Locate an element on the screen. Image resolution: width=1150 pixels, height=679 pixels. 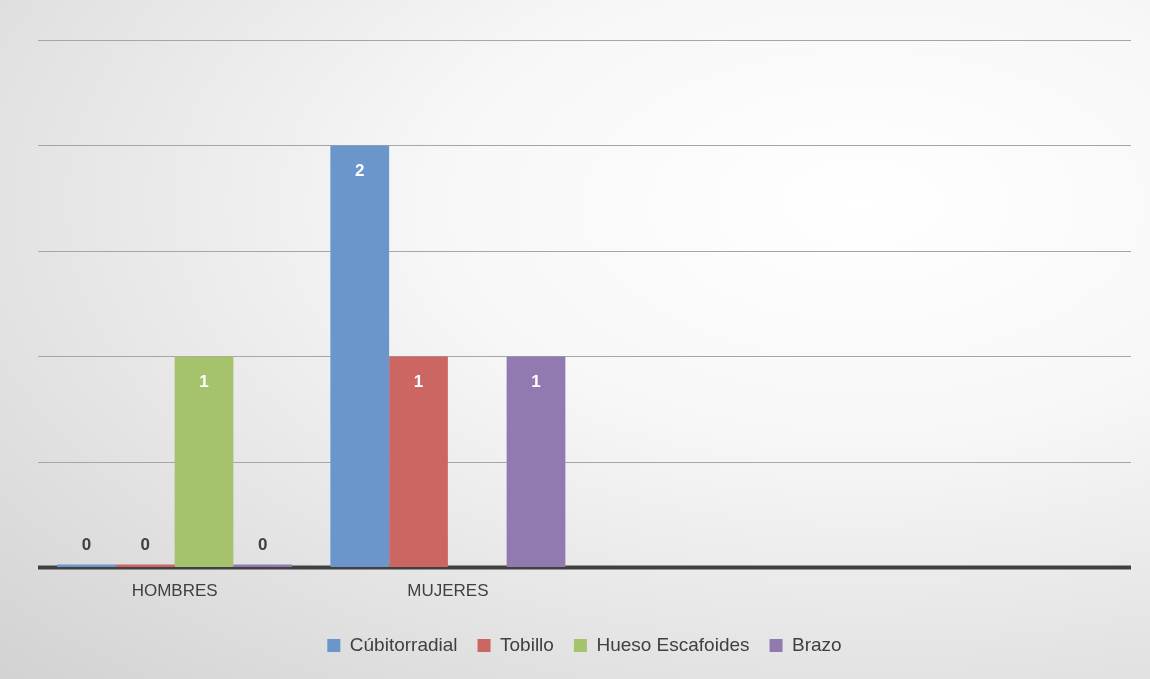
legend-label: Tobillo is located at coordinates (527, 644).